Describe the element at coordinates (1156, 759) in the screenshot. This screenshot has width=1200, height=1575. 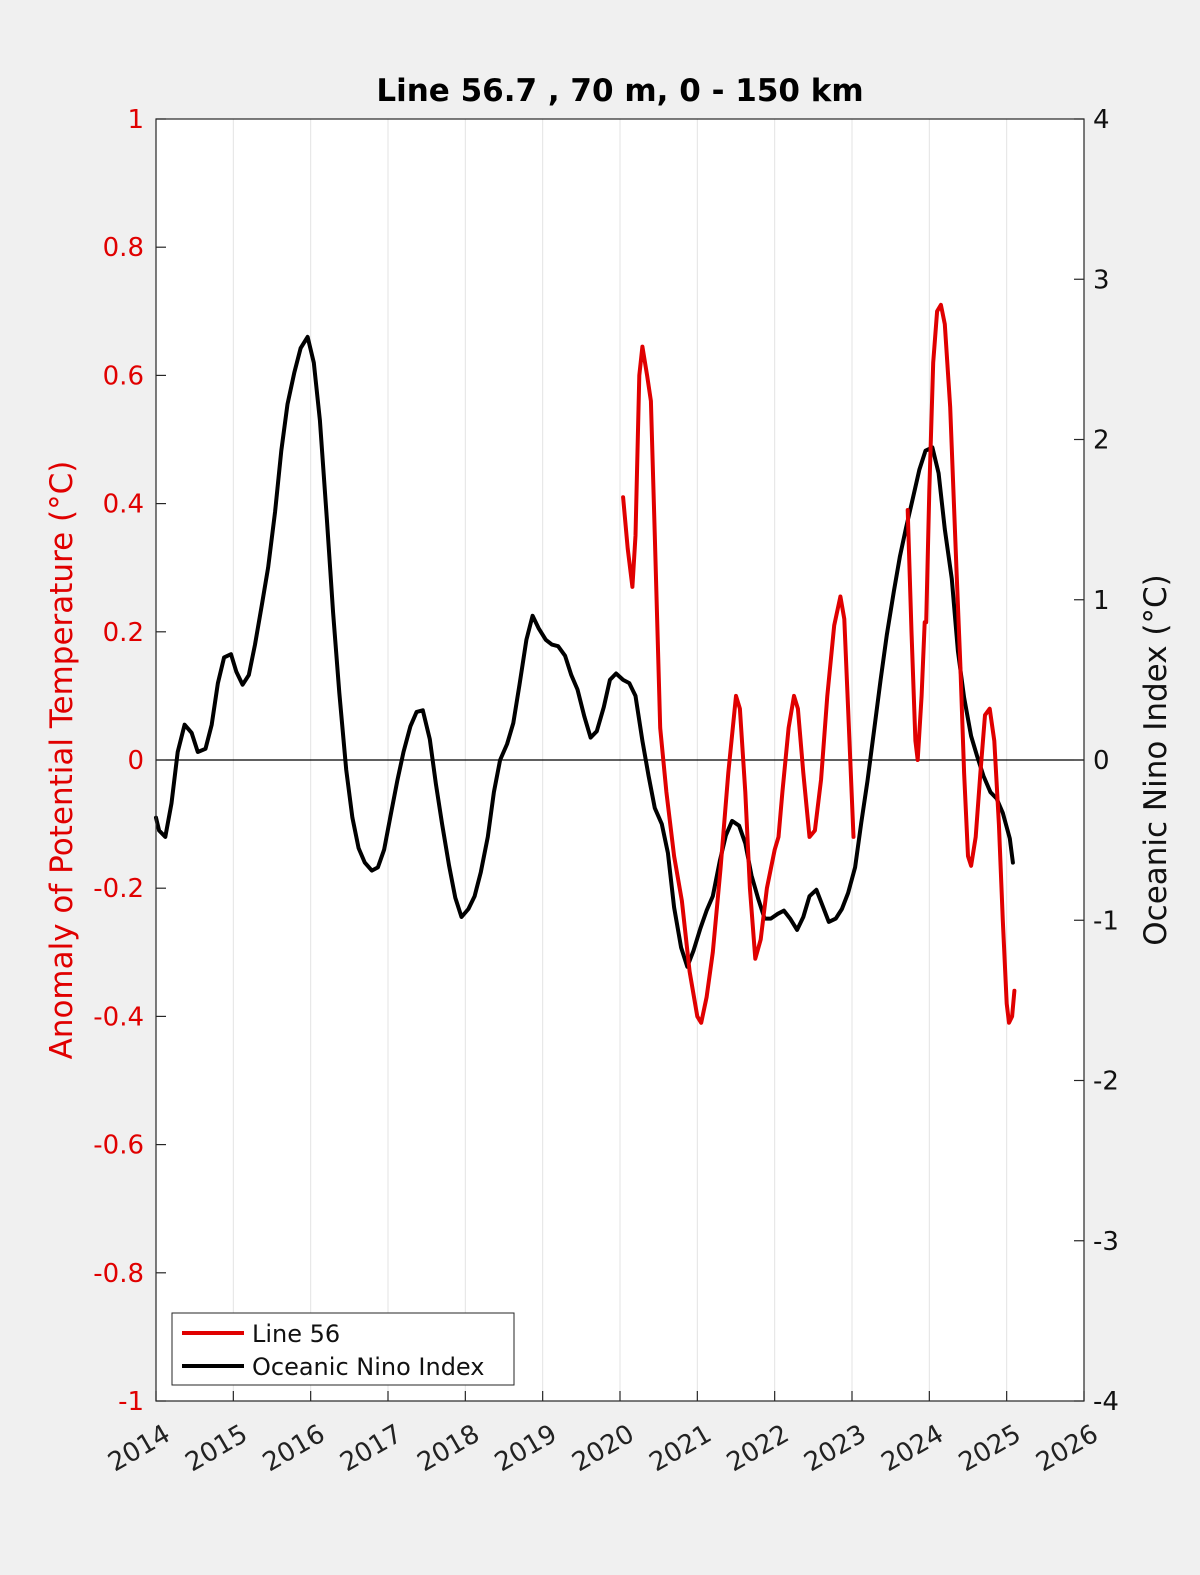
I see `right-axis-label: Oceanic Nino Index (°C)` at that location.